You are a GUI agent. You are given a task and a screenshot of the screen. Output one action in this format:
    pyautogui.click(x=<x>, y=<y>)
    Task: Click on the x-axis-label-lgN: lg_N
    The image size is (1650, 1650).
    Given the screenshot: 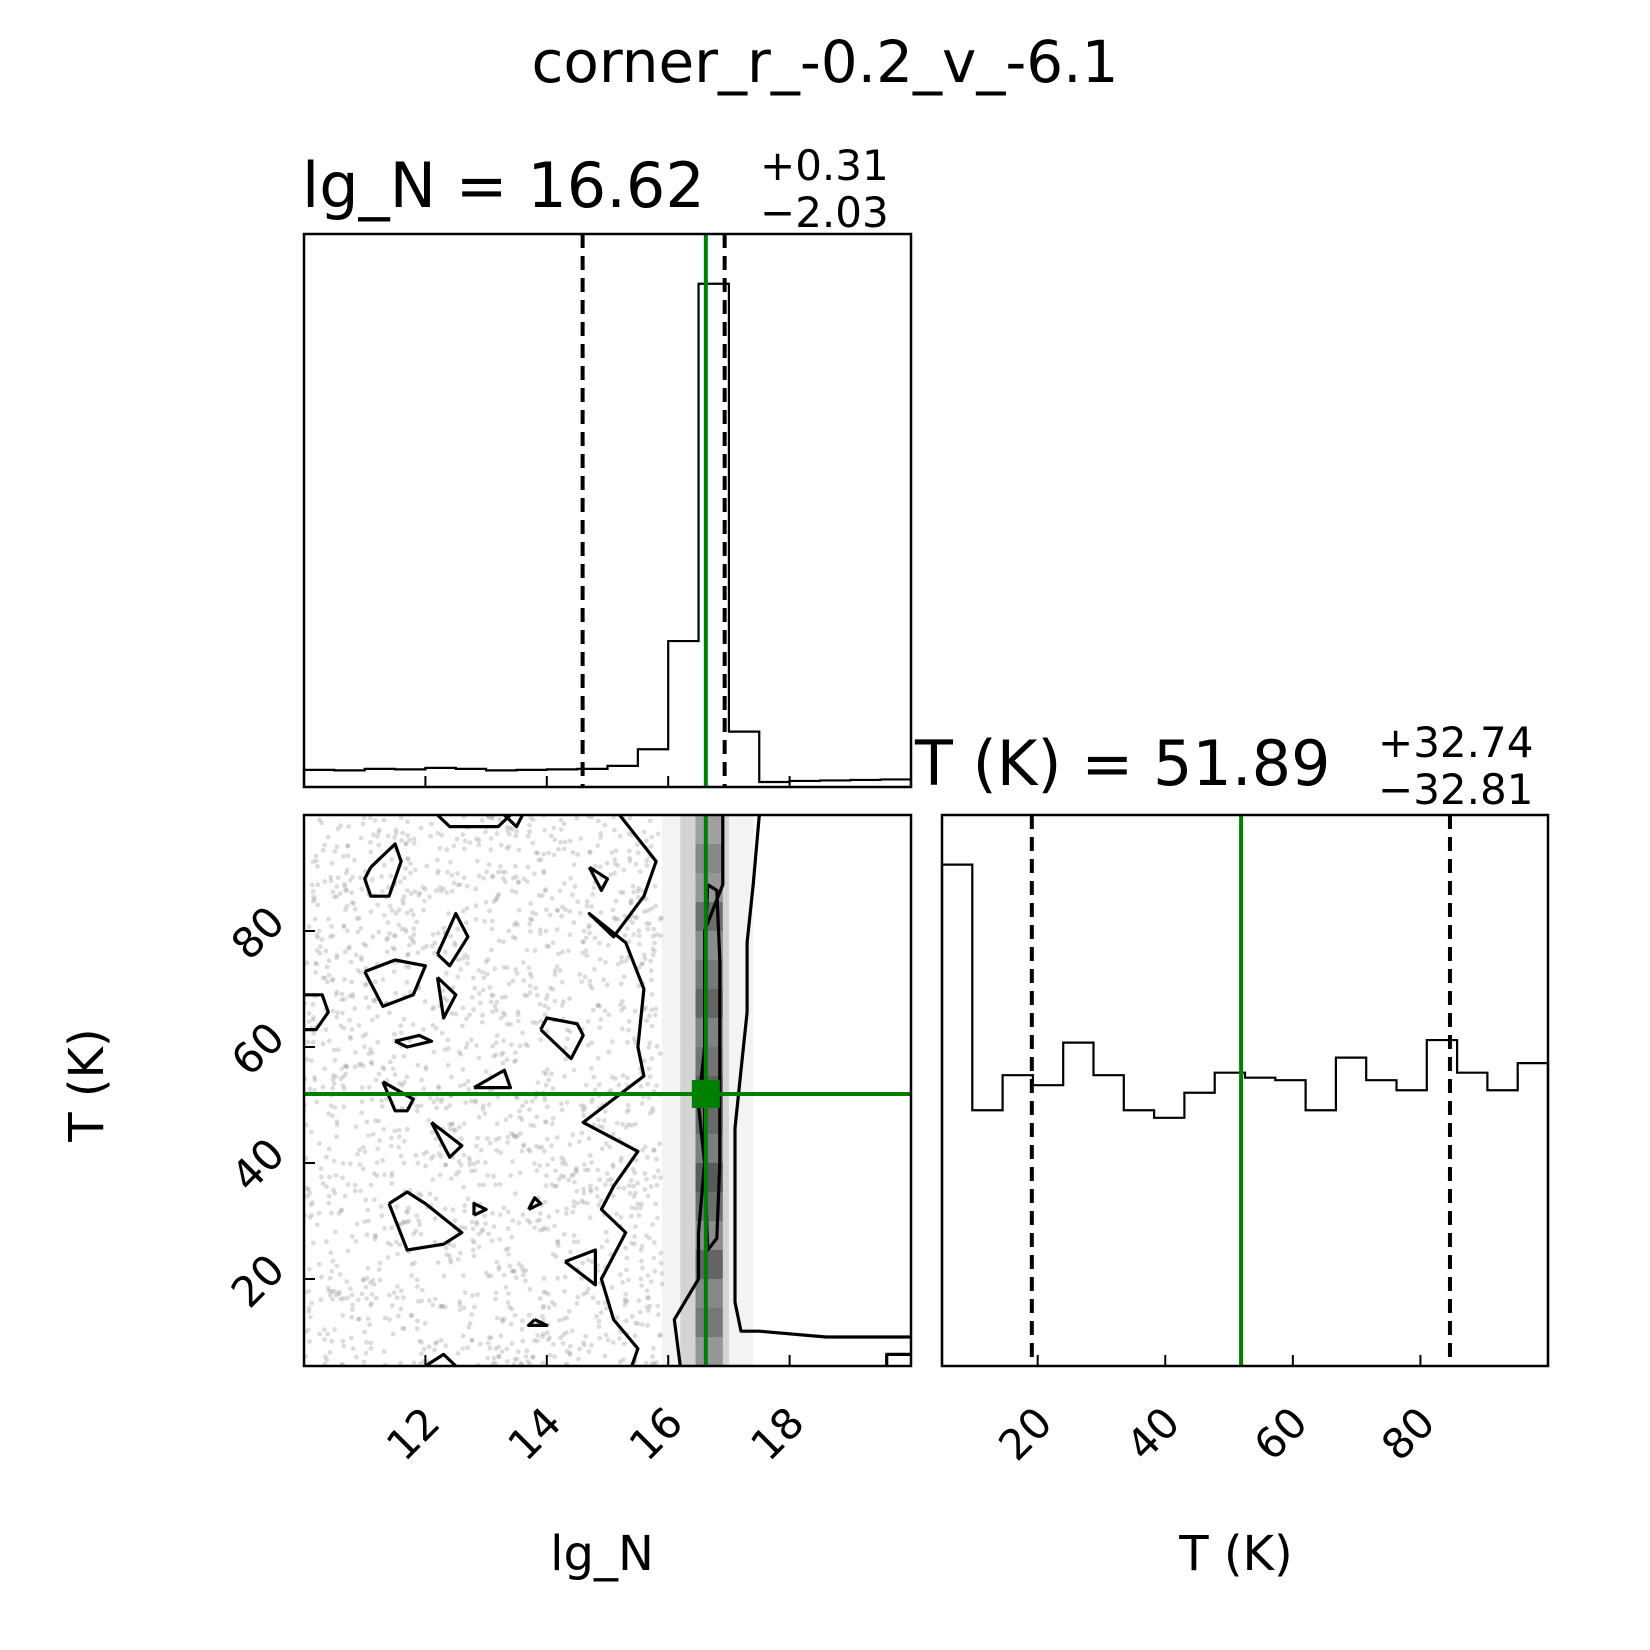 What is the action you would take?
    pyautogui.click(x=602, y=1554)
    